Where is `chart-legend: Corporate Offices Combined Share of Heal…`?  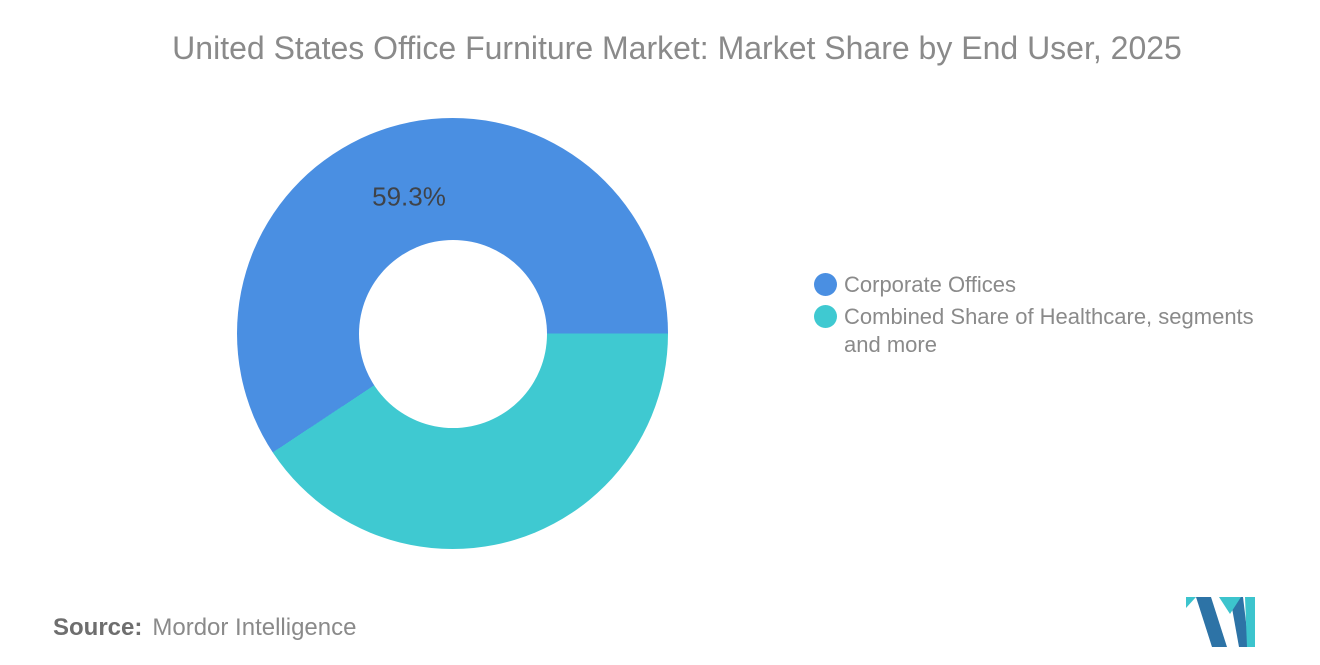 chart-legend: Corporate Offices Combined Share of Heal… is located at coordinates (1046, 317).